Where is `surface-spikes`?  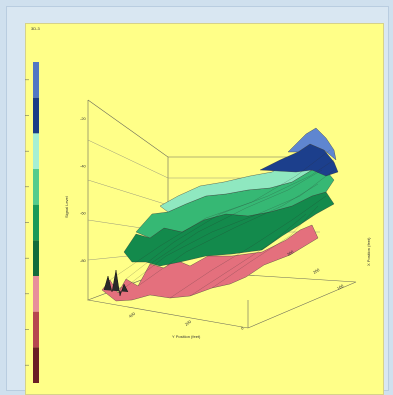 surface-spikes is located at coordinates (116, 283).